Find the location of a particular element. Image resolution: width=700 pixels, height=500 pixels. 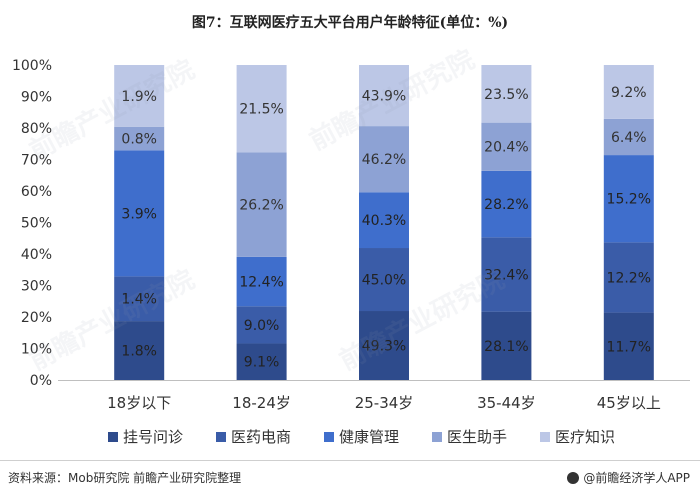

brand-credit: @前瞻经济学人APP is located at coordinates (628, 477).